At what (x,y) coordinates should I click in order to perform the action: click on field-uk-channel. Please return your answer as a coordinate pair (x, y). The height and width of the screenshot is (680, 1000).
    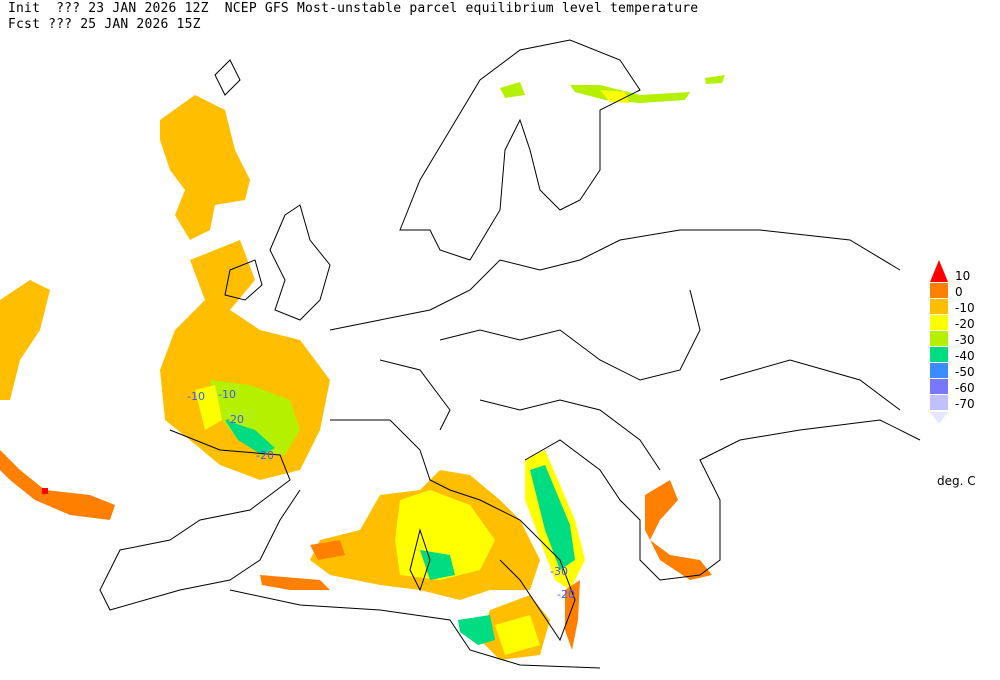
    Looking at the image, I should click on (255, 417).